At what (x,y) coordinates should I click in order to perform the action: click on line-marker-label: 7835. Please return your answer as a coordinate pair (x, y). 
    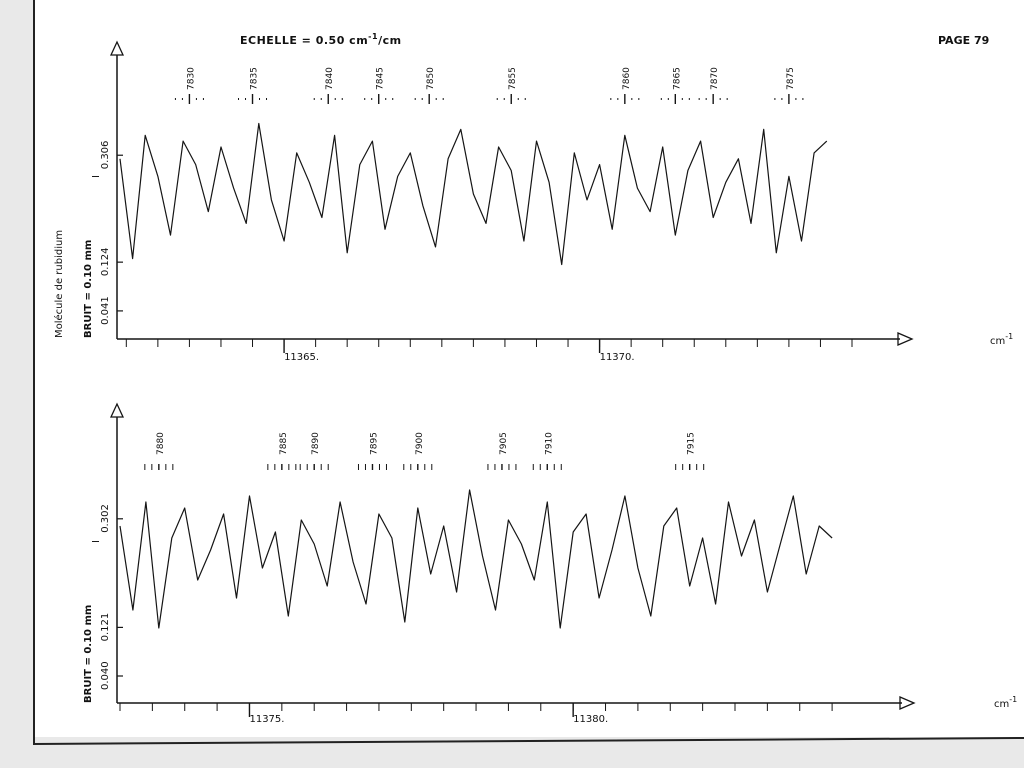
    Looking at the image, I should click on (255, 78).